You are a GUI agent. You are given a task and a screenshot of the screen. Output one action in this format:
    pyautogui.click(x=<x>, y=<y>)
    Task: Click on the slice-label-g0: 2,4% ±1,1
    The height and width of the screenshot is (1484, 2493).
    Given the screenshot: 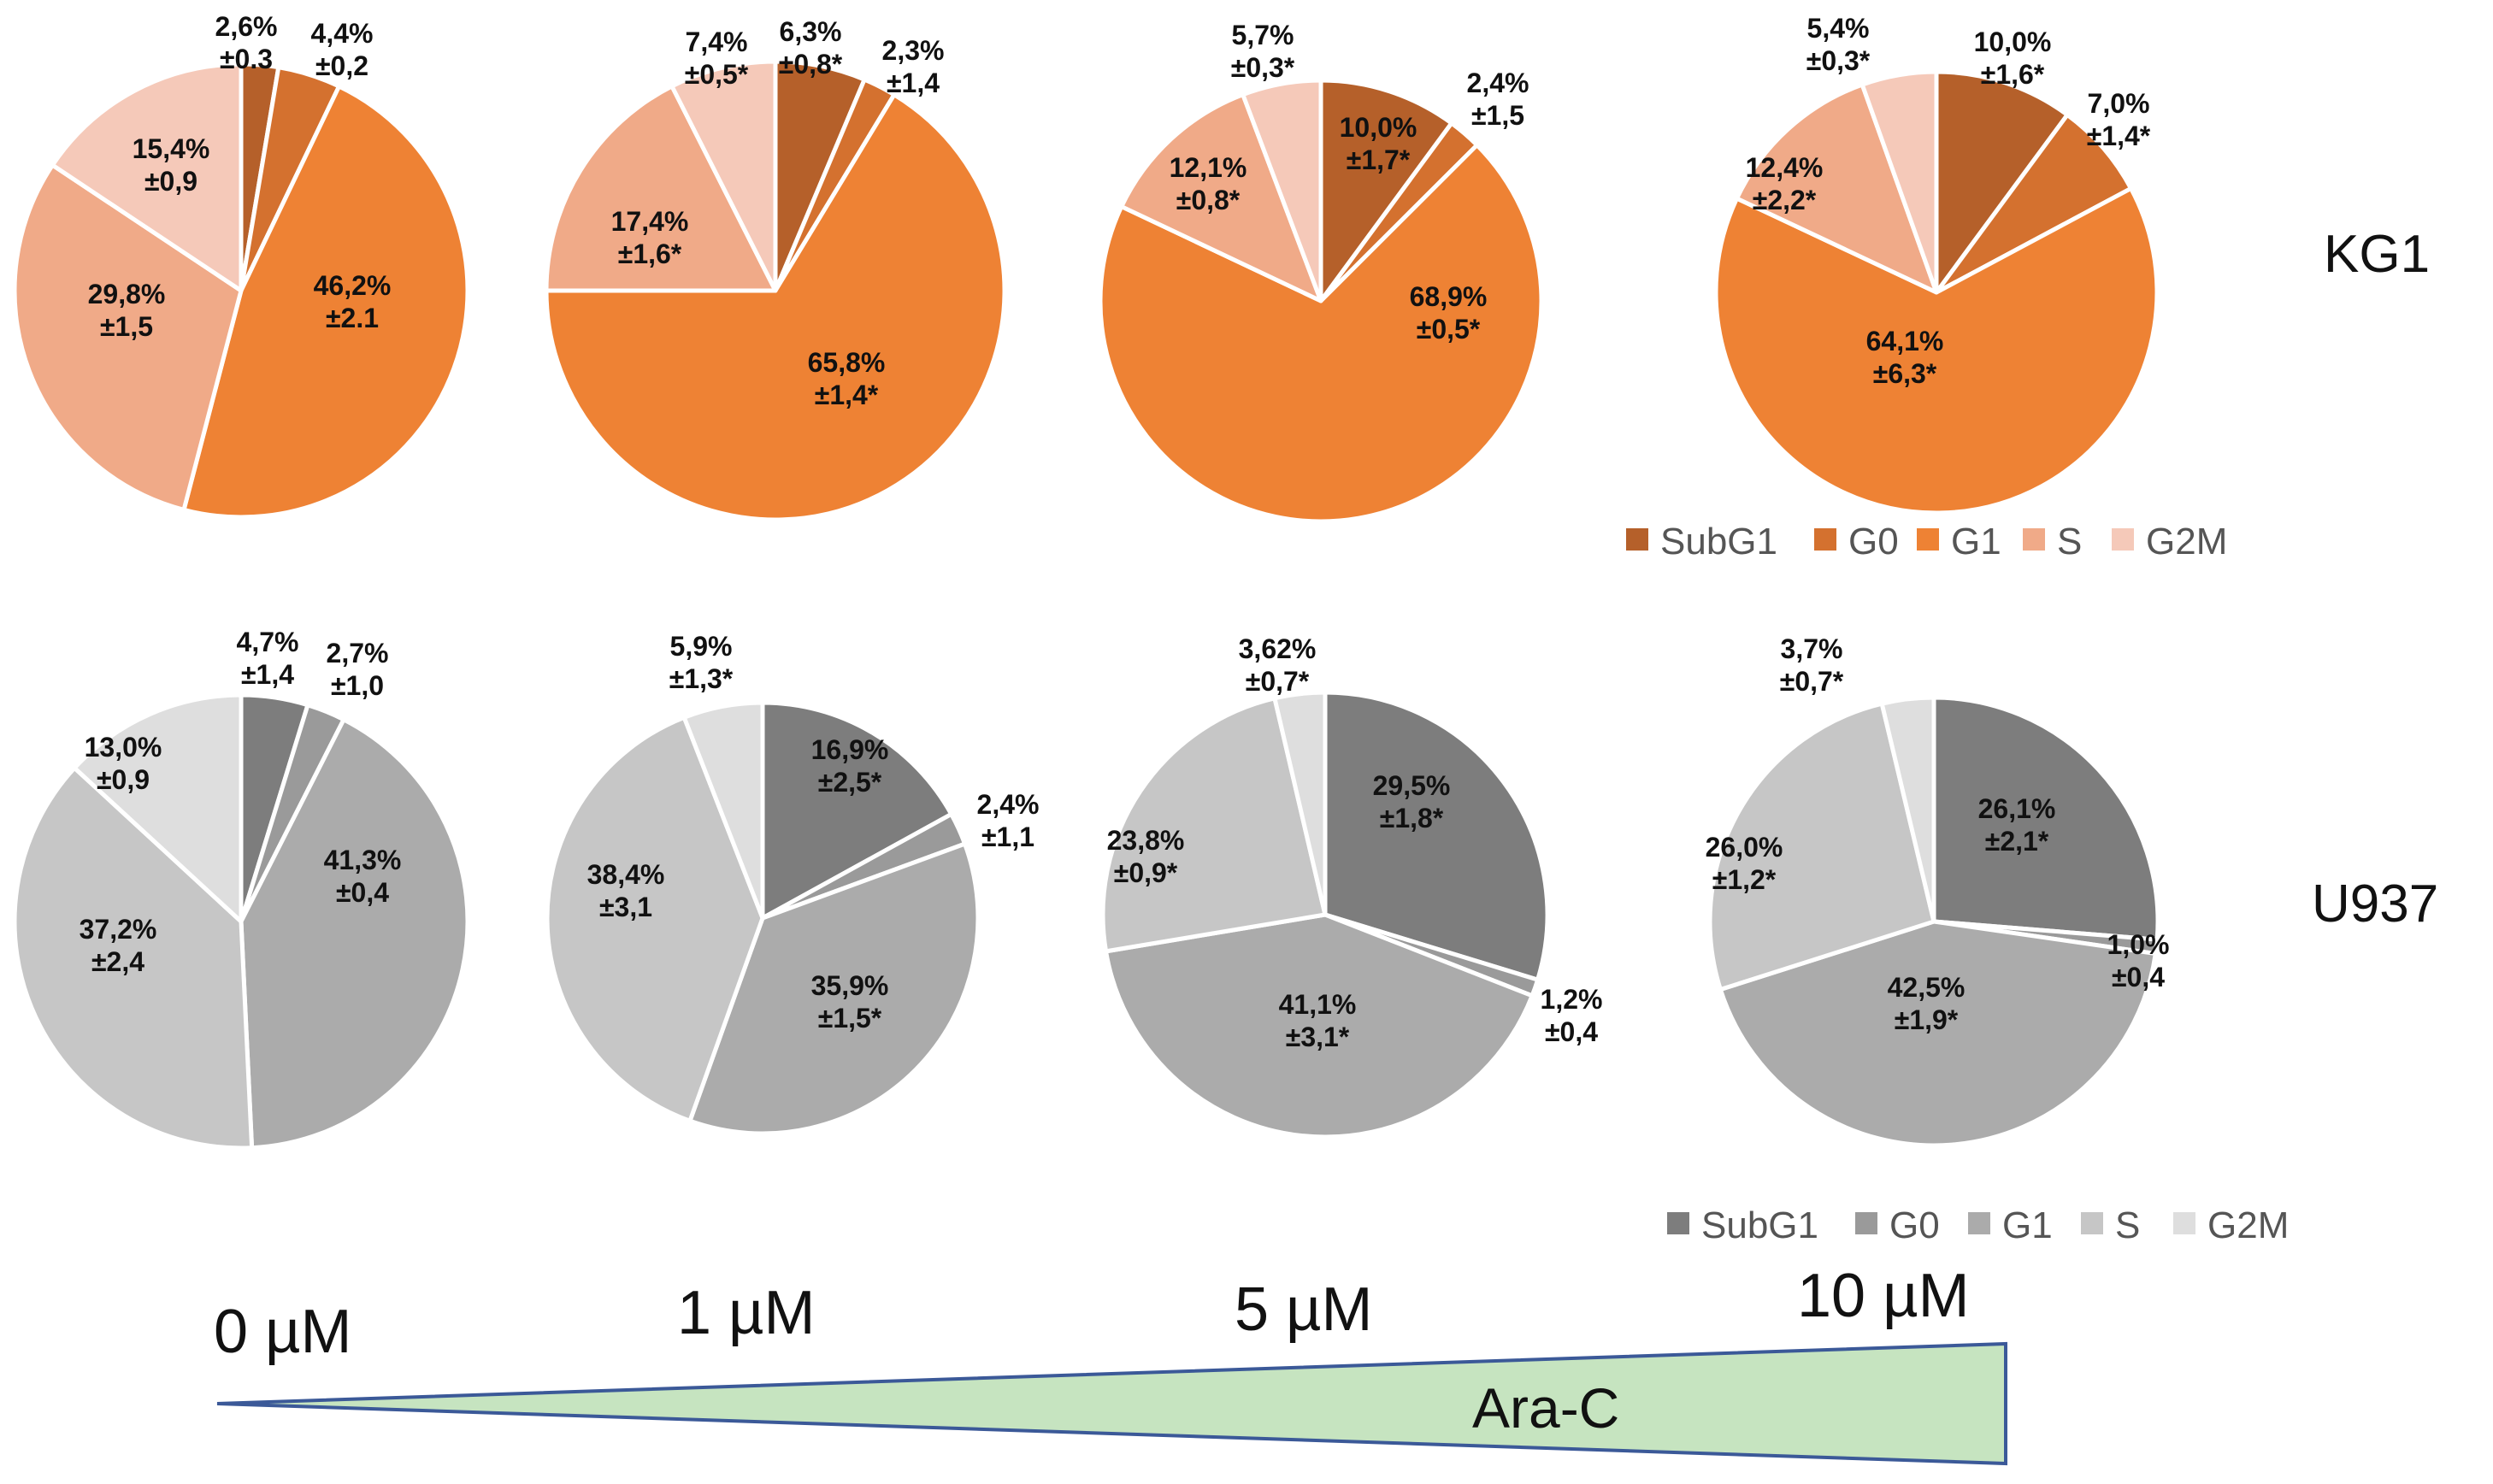 What is the action you would take?
    pyautogui.click(x=1008, y=820)
    